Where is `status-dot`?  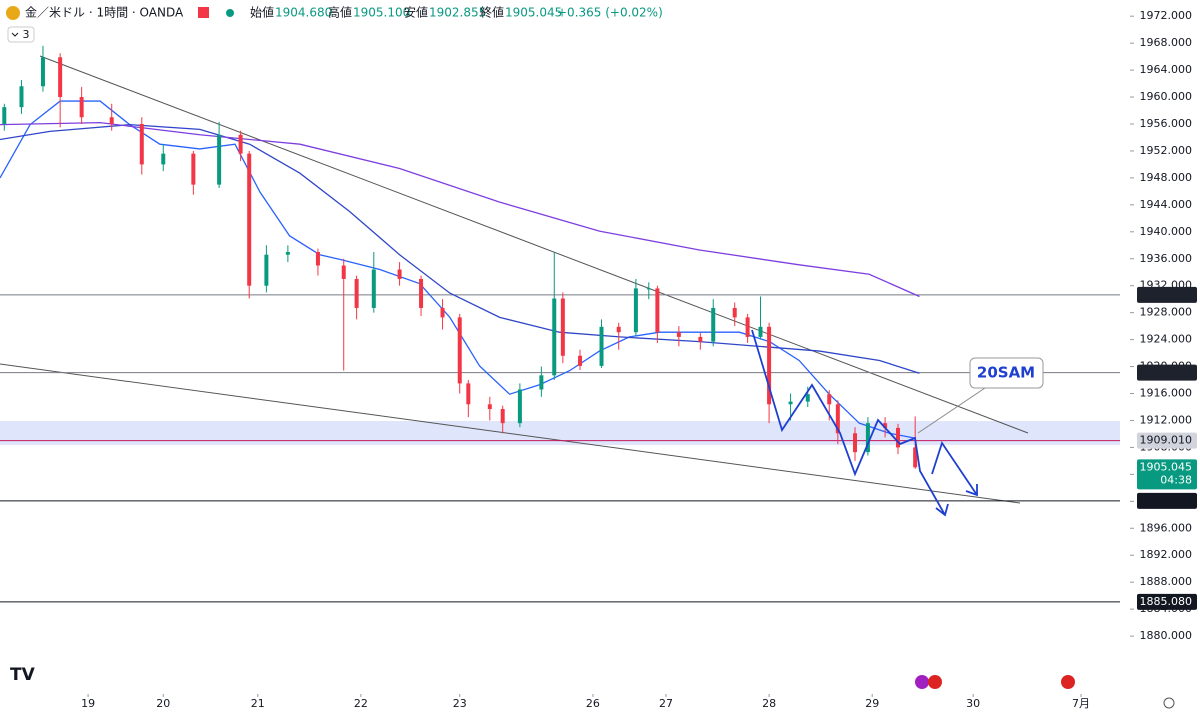 status-dot is located at coordinates (230, 13).